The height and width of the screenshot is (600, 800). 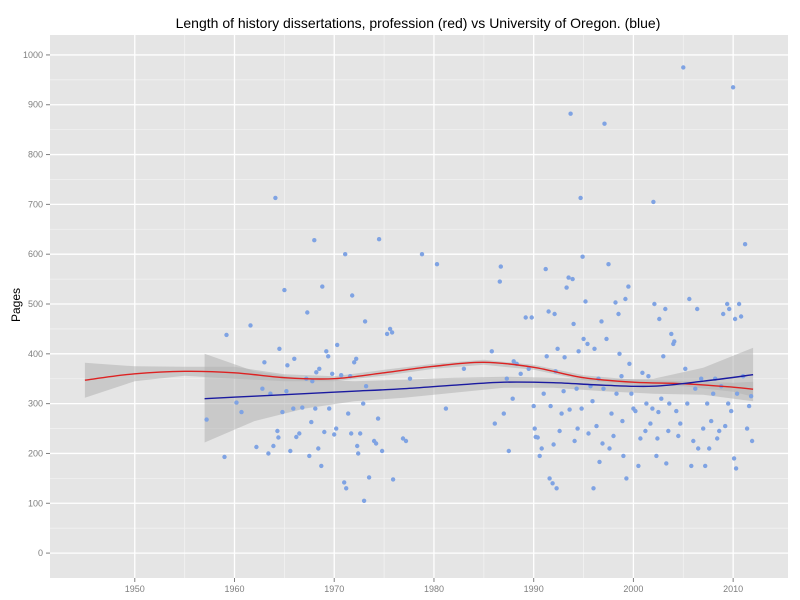 What do you see at coordinates (16, 305) in the screenshot?
I see `y-axis-label: Pages` at bounding box center [16, 305].